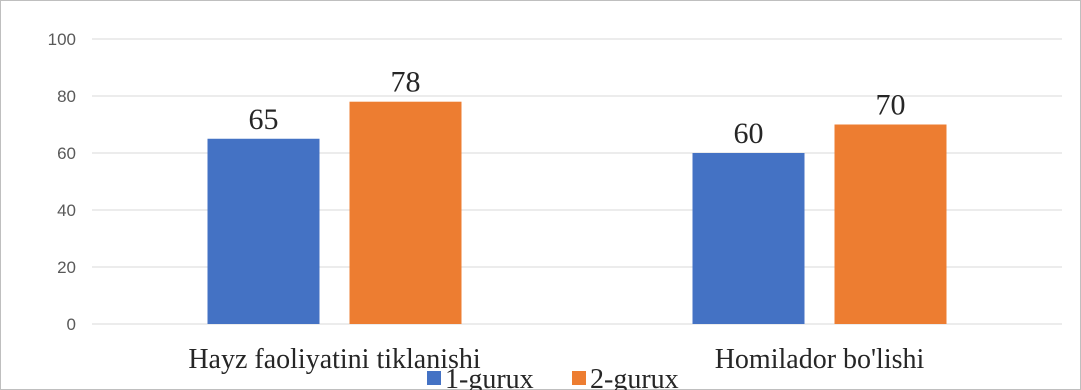  What do you see at coordinates (489, 377) in the screenshot?
I see `legend-label: 1-gurux` at bounding box center [489, 377].